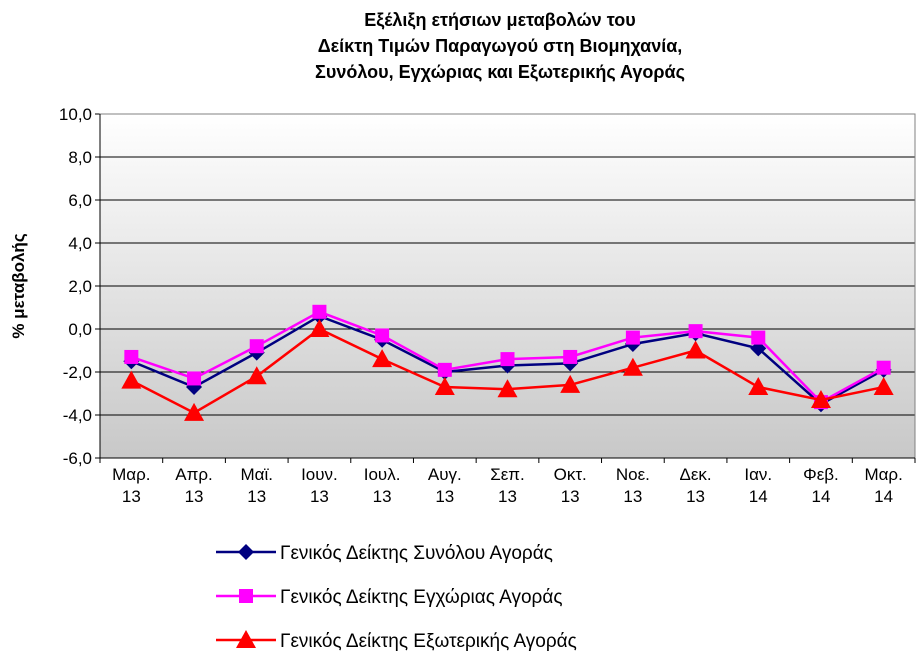 The width and height of the screenshot is (918, 657). Describe the element at coordinates (416, 553) in the screenshot. I see `legend-label: Γενικός Δείκτης Συνόλου Αγοράς` at that location.